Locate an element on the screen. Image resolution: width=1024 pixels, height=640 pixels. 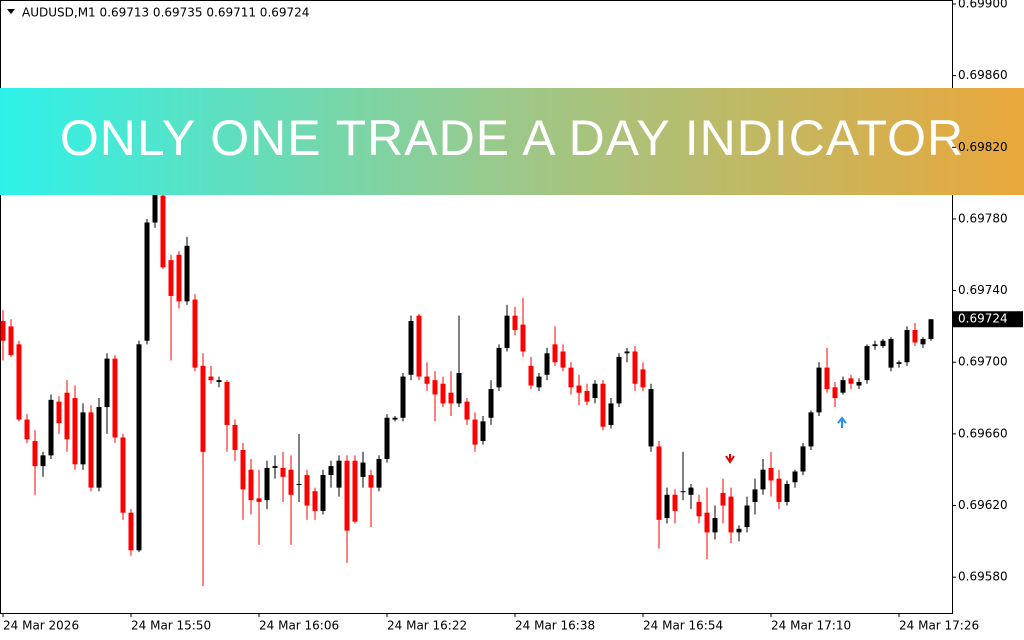
banner-text: ONLY ONE TRADE A DAY INDICATOR is located at coordinates (512, 138).